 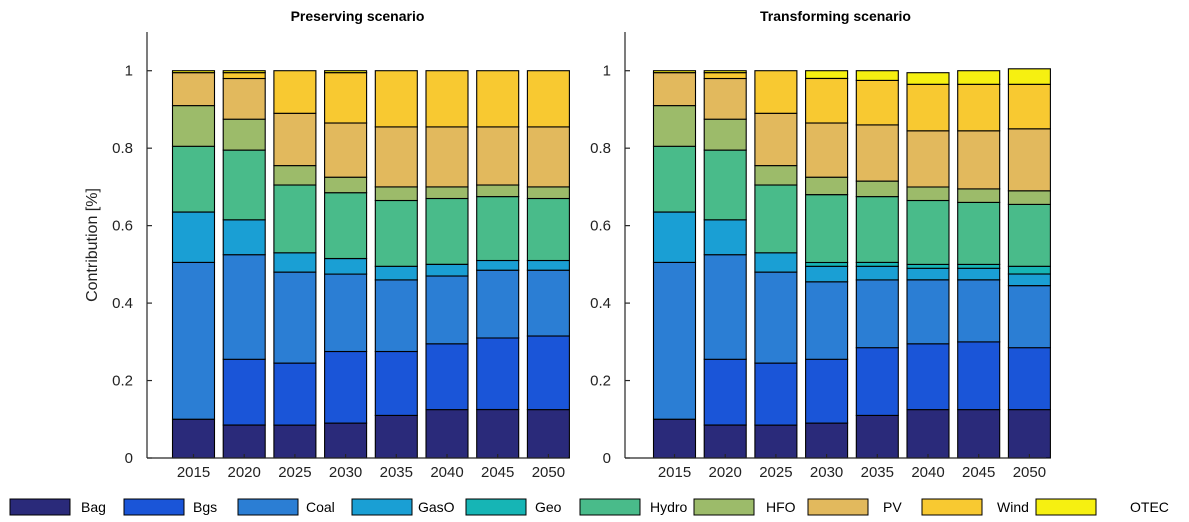 What do you see at coordinates (669, 507) in the screenshot?
I see `legend-label: Hydro` at bounding box center [669, 507].